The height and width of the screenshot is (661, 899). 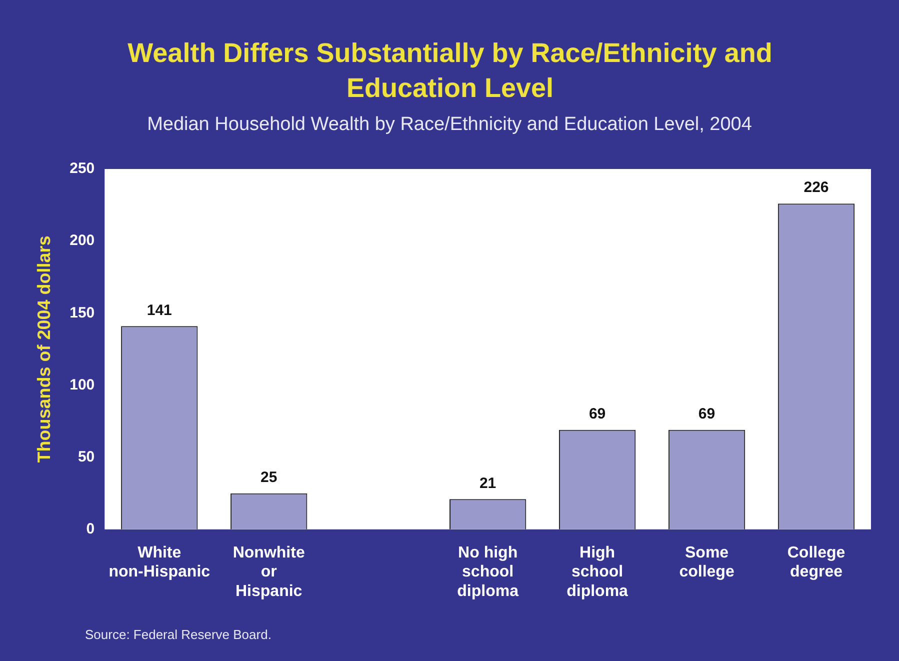 I want to click on data-label: 226, so click(x=816, y=187).